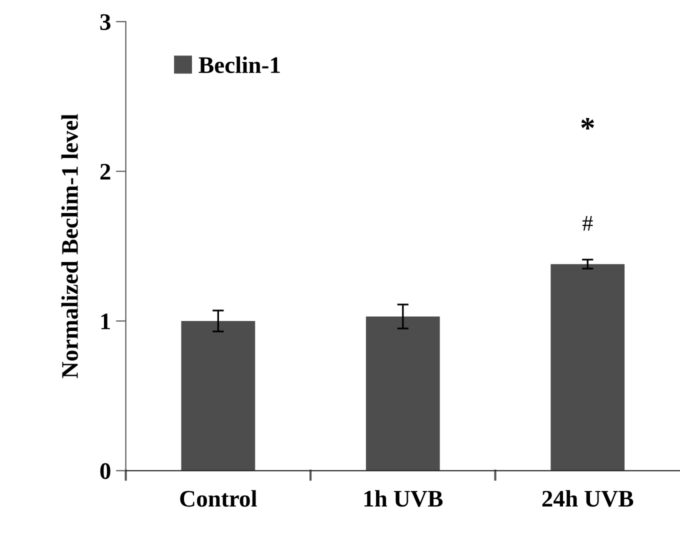 The height and width of the screenshot is (541, 680). What do you see at coordinates (218, 498) in the screenshot?
I see `x-tick-label: Control` at bounding box center [218, 498].